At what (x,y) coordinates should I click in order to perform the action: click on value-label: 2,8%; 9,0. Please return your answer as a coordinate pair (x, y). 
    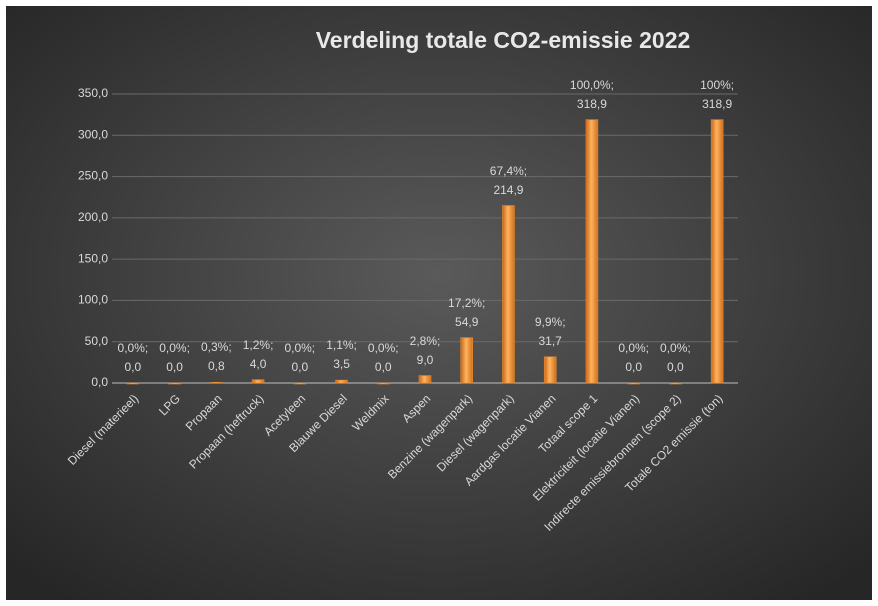
    Looking at the image, I should click on (425, 350).